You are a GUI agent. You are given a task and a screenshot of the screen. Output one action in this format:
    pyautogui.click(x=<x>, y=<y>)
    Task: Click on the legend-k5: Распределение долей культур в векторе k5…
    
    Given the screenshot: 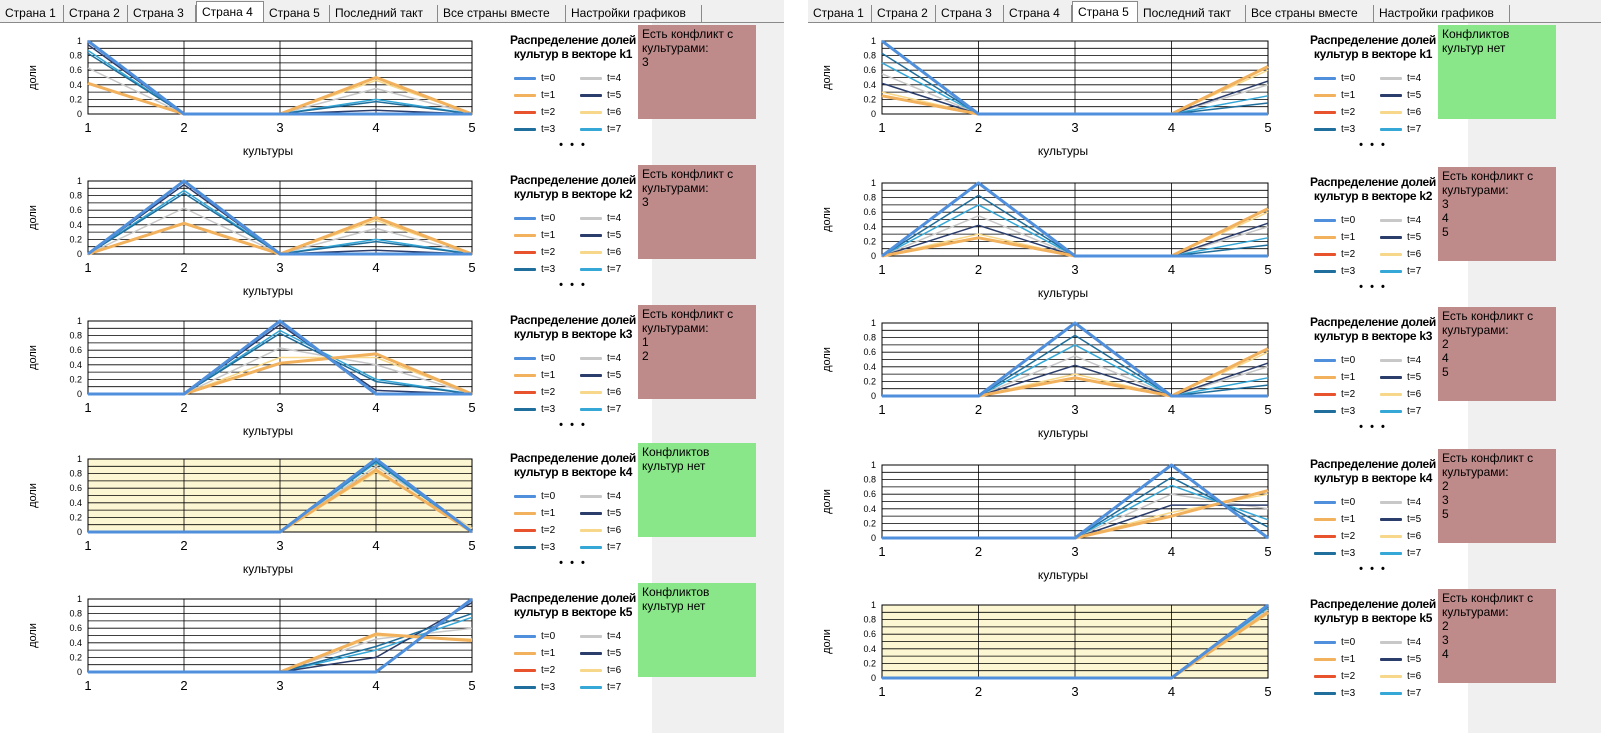 What is the action you would take?
    pyautogui.click(x=573, y=643)
    